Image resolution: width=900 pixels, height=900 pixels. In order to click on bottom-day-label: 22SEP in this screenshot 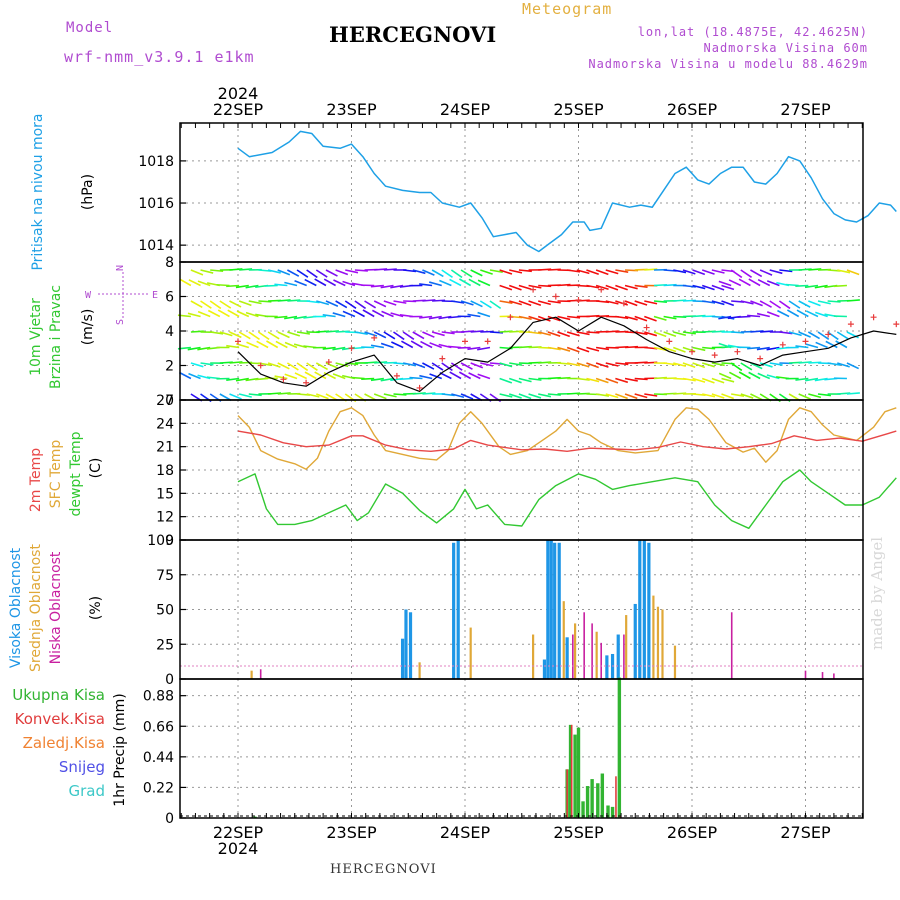, I will do `click(238, 832)`.